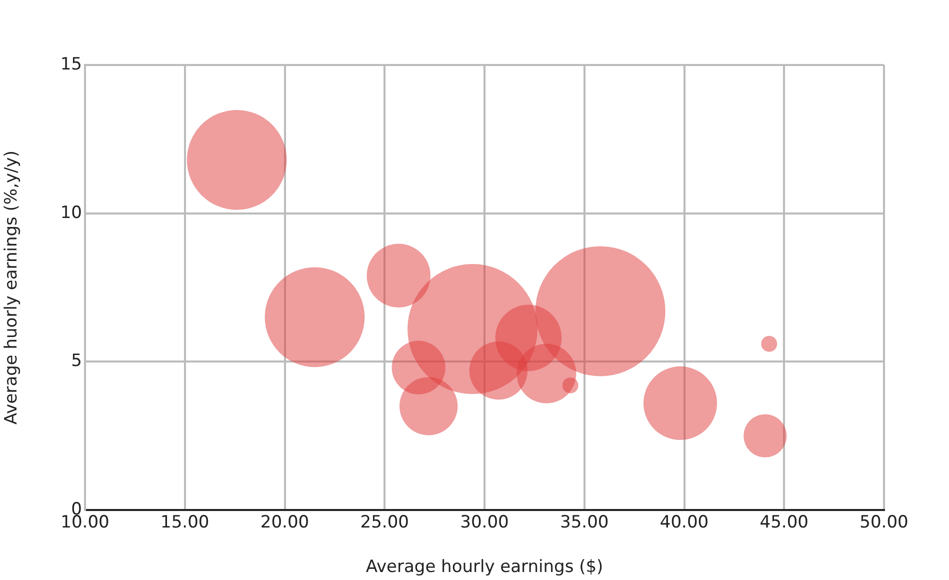 The width and height of the screenshot is (949, 580). Describe the element at coordinates (71, 212) in the screenshot. I see `y-tick-label: 10` at that location.